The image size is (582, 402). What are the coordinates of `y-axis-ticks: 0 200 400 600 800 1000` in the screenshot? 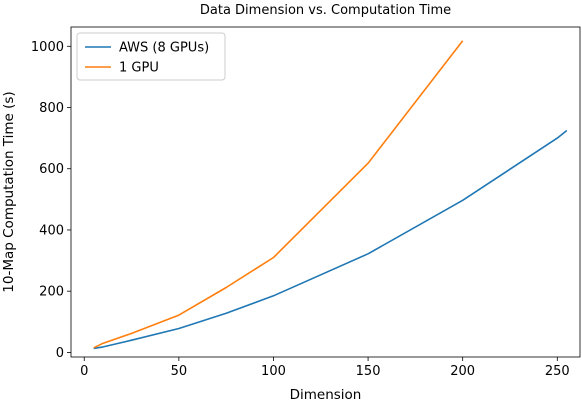 It's located at (51, 200).